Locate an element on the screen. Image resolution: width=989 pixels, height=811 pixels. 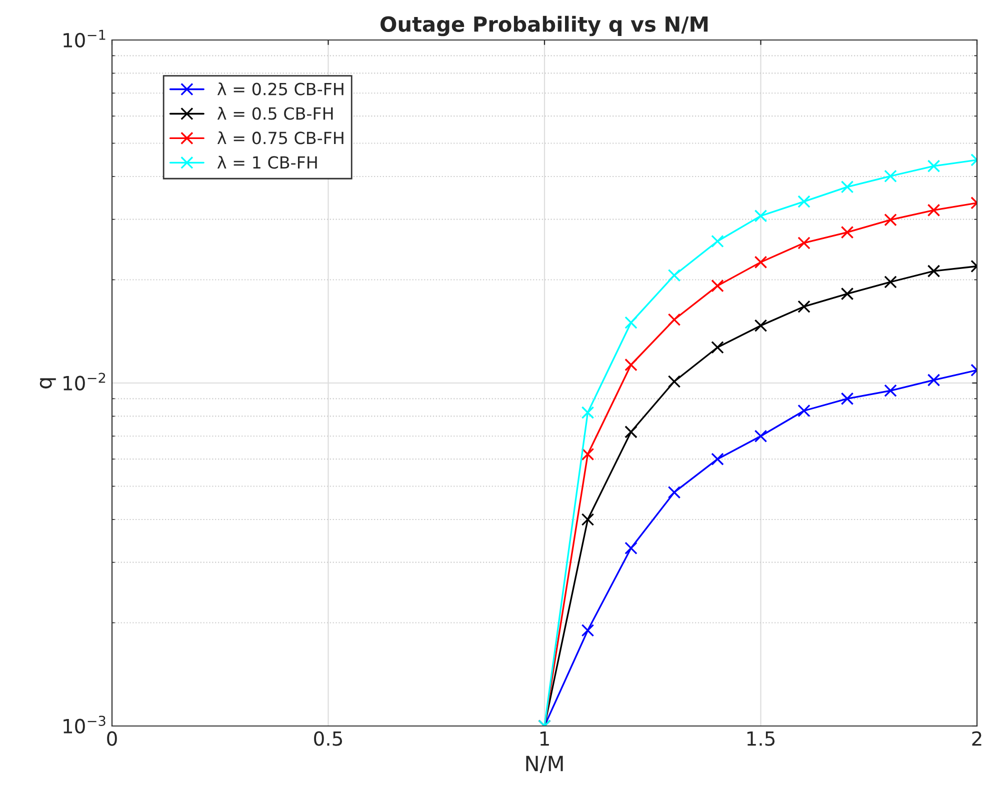
y-tick-label: 10$^{−1}$ is located at coordinates (85, 39).